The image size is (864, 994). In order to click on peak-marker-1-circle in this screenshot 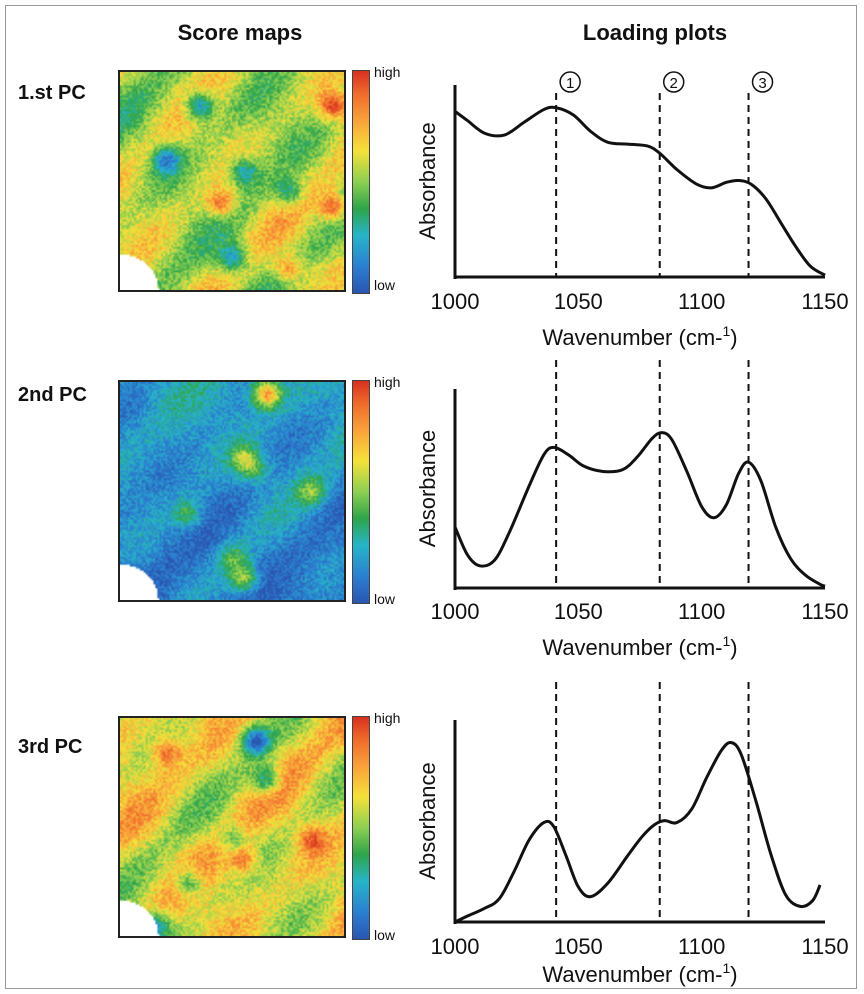, I will do `click(570, 82)`.